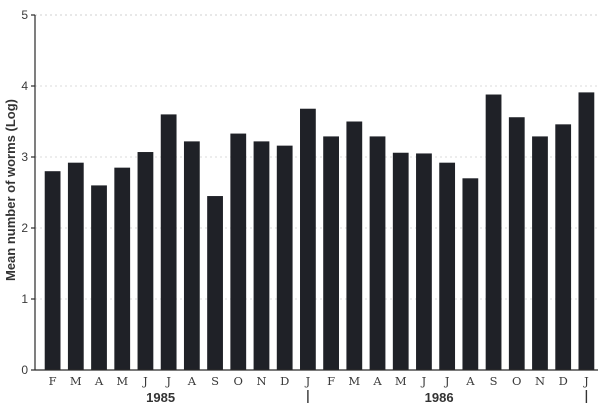 Image resolution: width=601 pixels, height=405 pixels. Describe the element at coordinates (24, 157) in the screenshot. I see `y-tick-label: 3` at that location.